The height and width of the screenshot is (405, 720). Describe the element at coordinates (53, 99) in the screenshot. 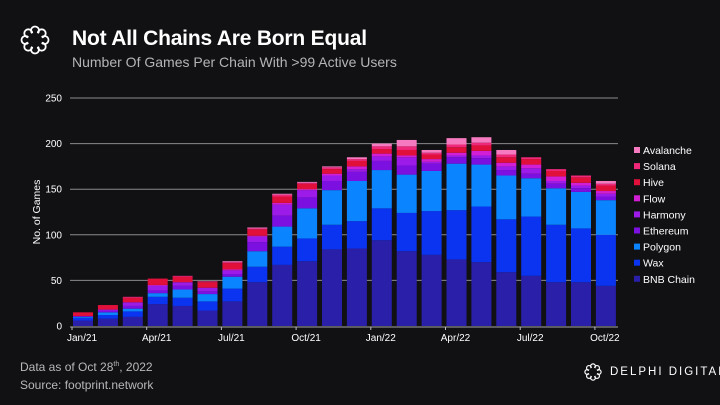

I see `y-tick-label: 250` at that location.